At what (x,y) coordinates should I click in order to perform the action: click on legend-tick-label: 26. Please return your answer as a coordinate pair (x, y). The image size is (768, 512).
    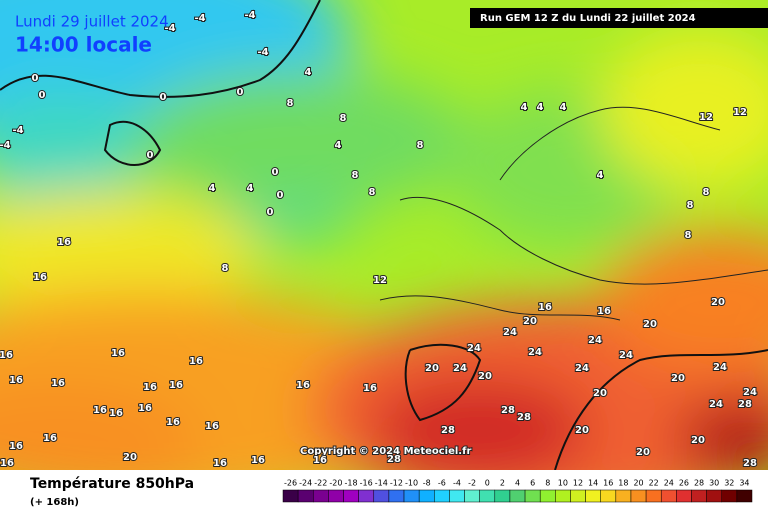
    Looking at the image, I should click on (684, 483).